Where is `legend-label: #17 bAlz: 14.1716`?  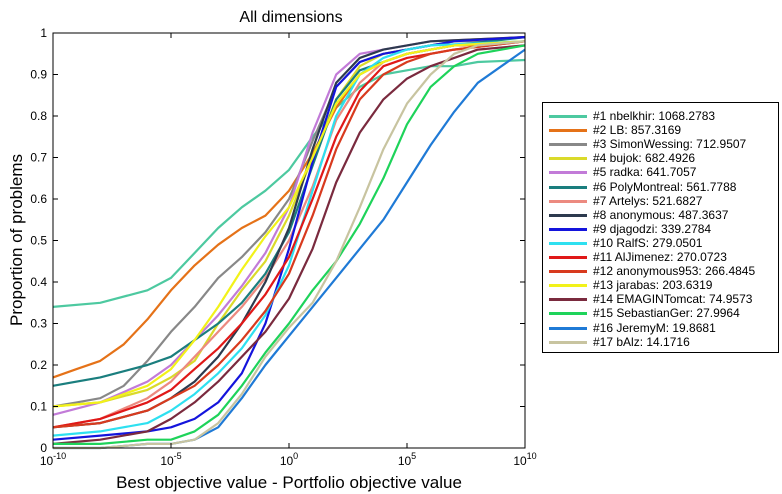 legend-label: #17 bAlz: 14.1716 is located at coordinates (641, 341).